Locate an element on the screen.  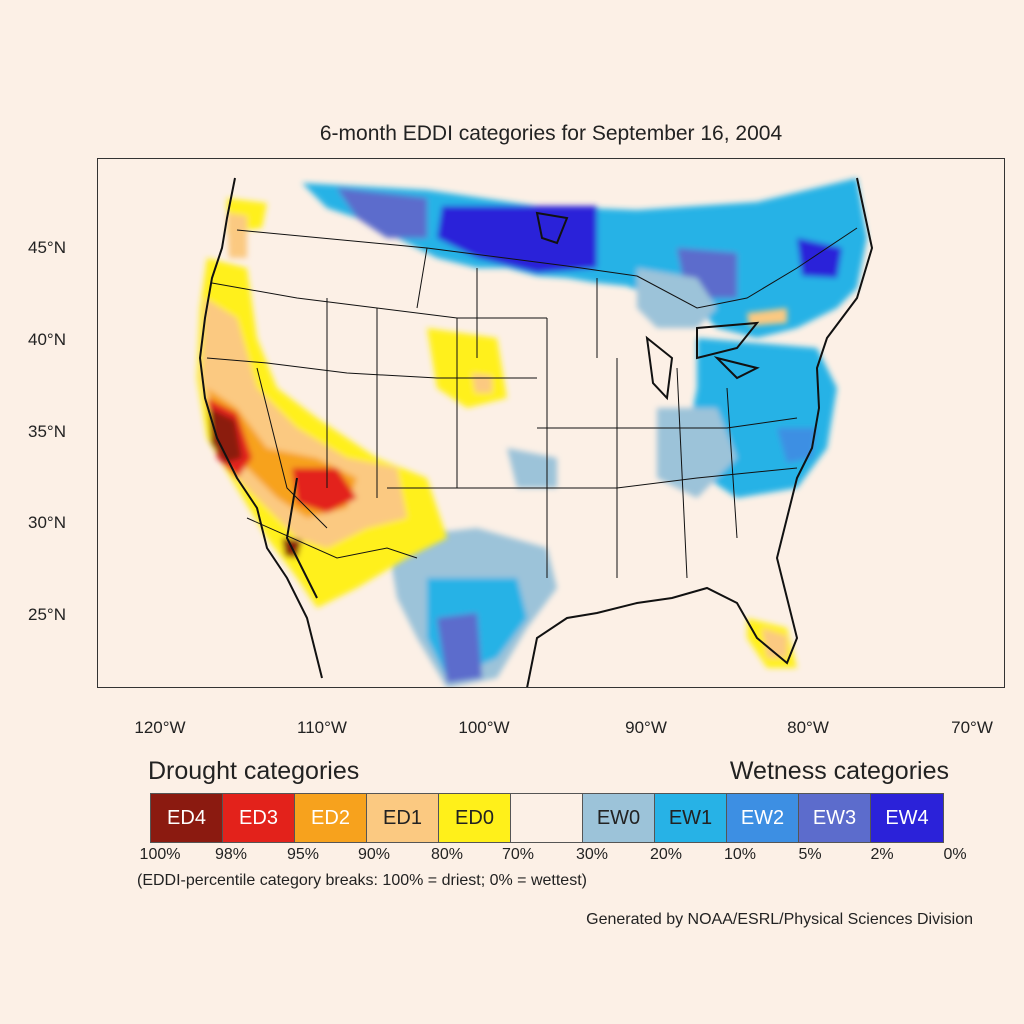
legend-ed2: ED2 is located at coordinates (331, 818).